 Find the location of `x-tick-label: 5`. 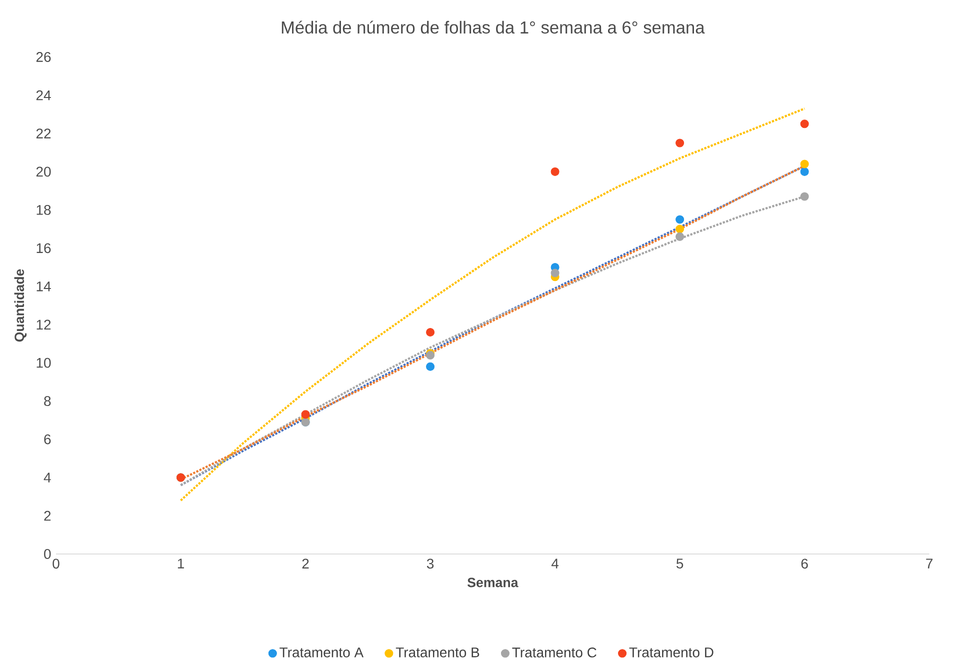

x-tick-label: 5 is located at coordinates (680, 563).